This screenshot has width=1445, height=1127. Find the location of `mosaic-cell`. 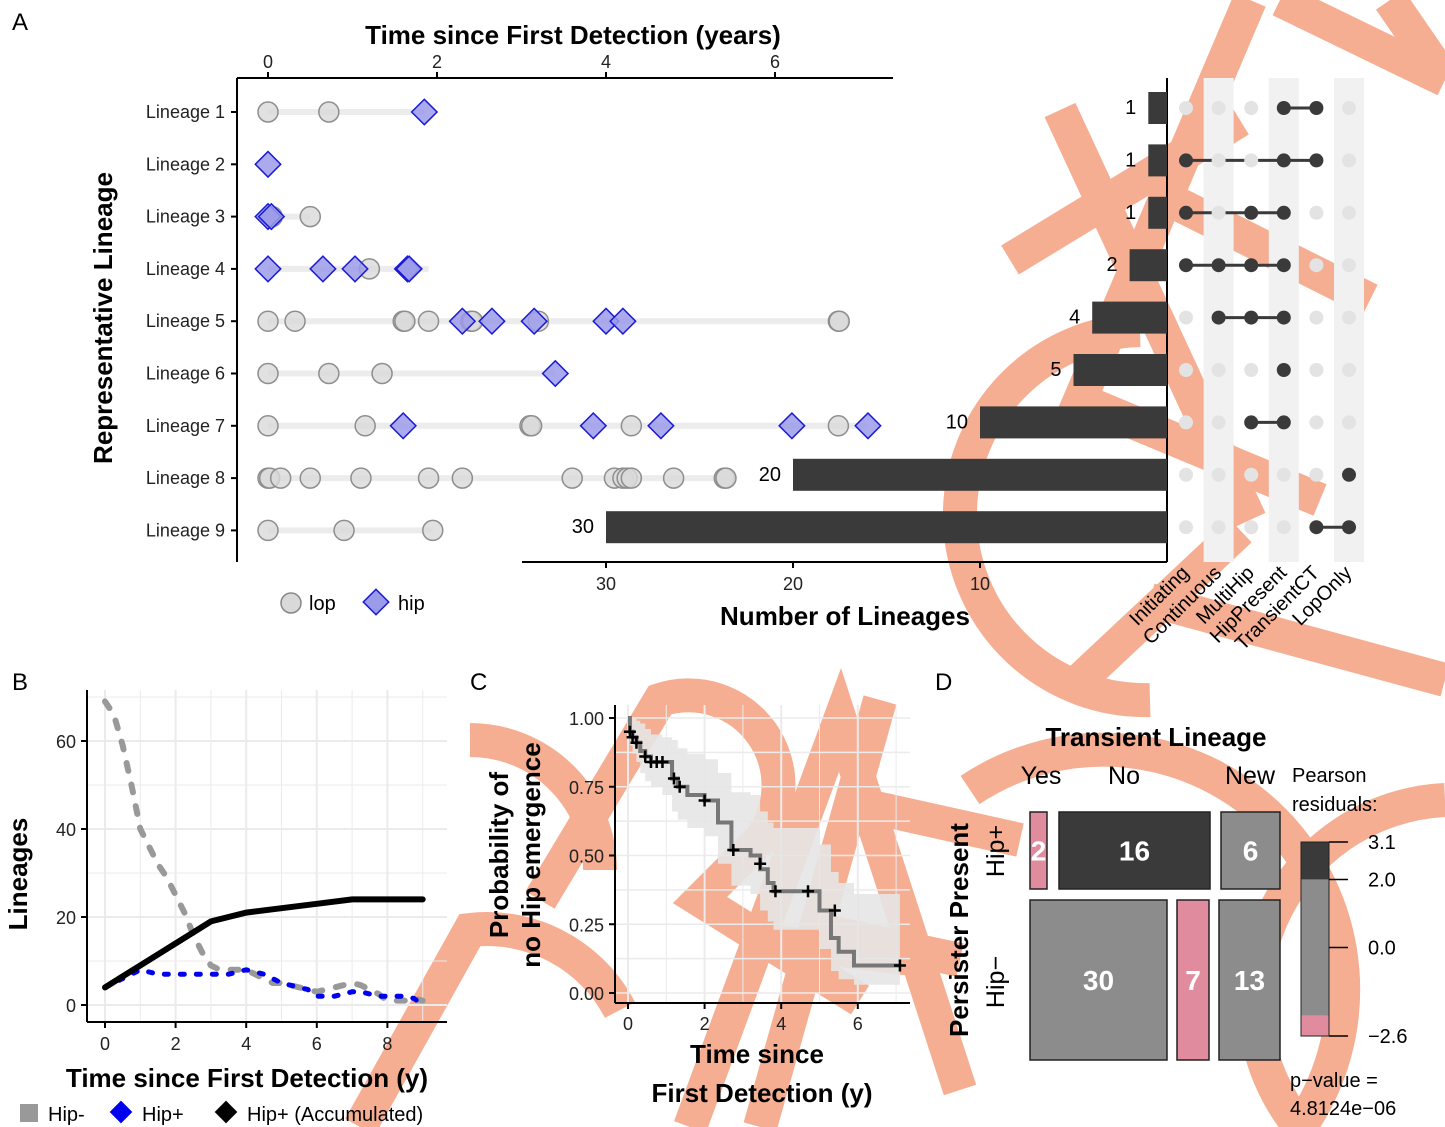

mosaic-cell is located at coordinates (1038, 850).